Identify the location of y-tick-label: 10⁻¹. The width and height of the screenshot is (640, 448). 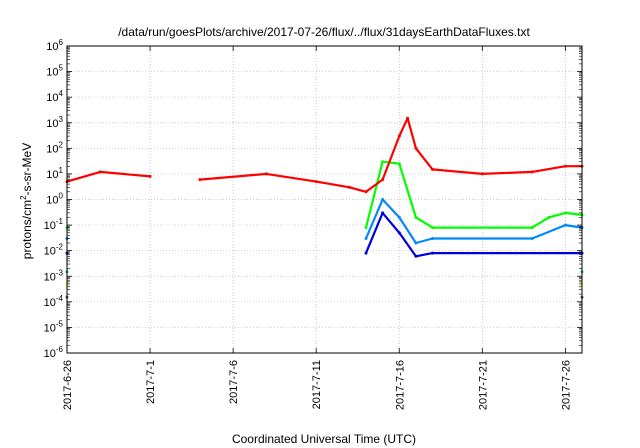
(54, 224).